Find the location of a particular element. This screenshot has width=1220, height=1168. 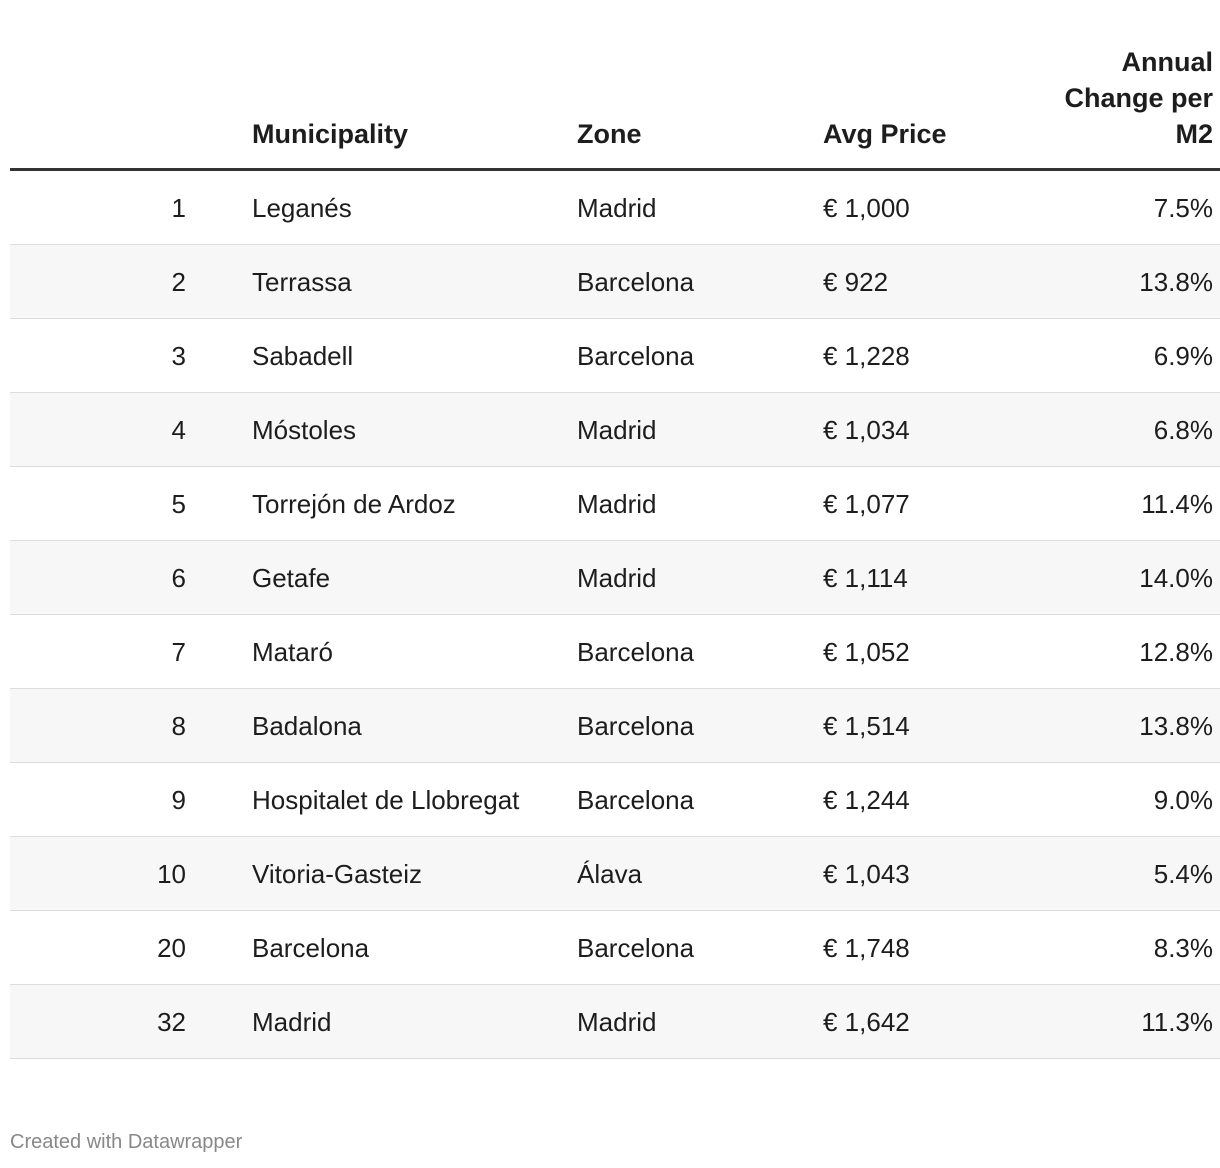

table-row: 4 Móstoles Madrid € 1,034 6.8% is located at coordinates (615, 429).